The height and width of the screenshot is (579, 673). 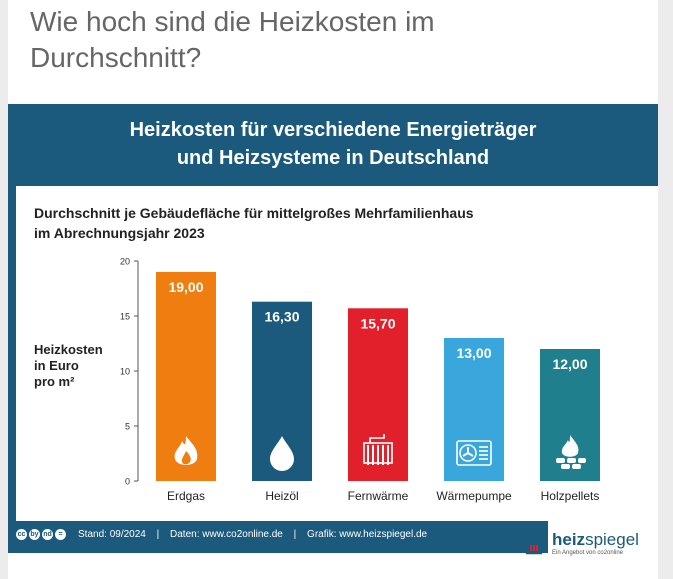 I want to click on heizspiegel-logo: heizspiegel Ein Angebot von co2online, so click(x=580, y=544).